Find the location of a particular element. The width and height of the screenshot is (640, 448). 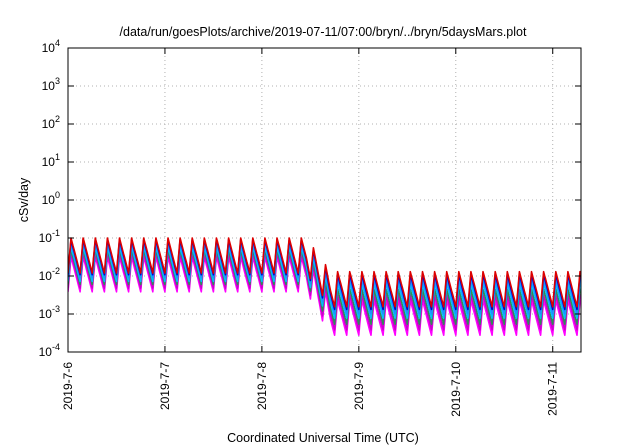

y-tick-label: 10¹ is located at coordinates (51, 160).